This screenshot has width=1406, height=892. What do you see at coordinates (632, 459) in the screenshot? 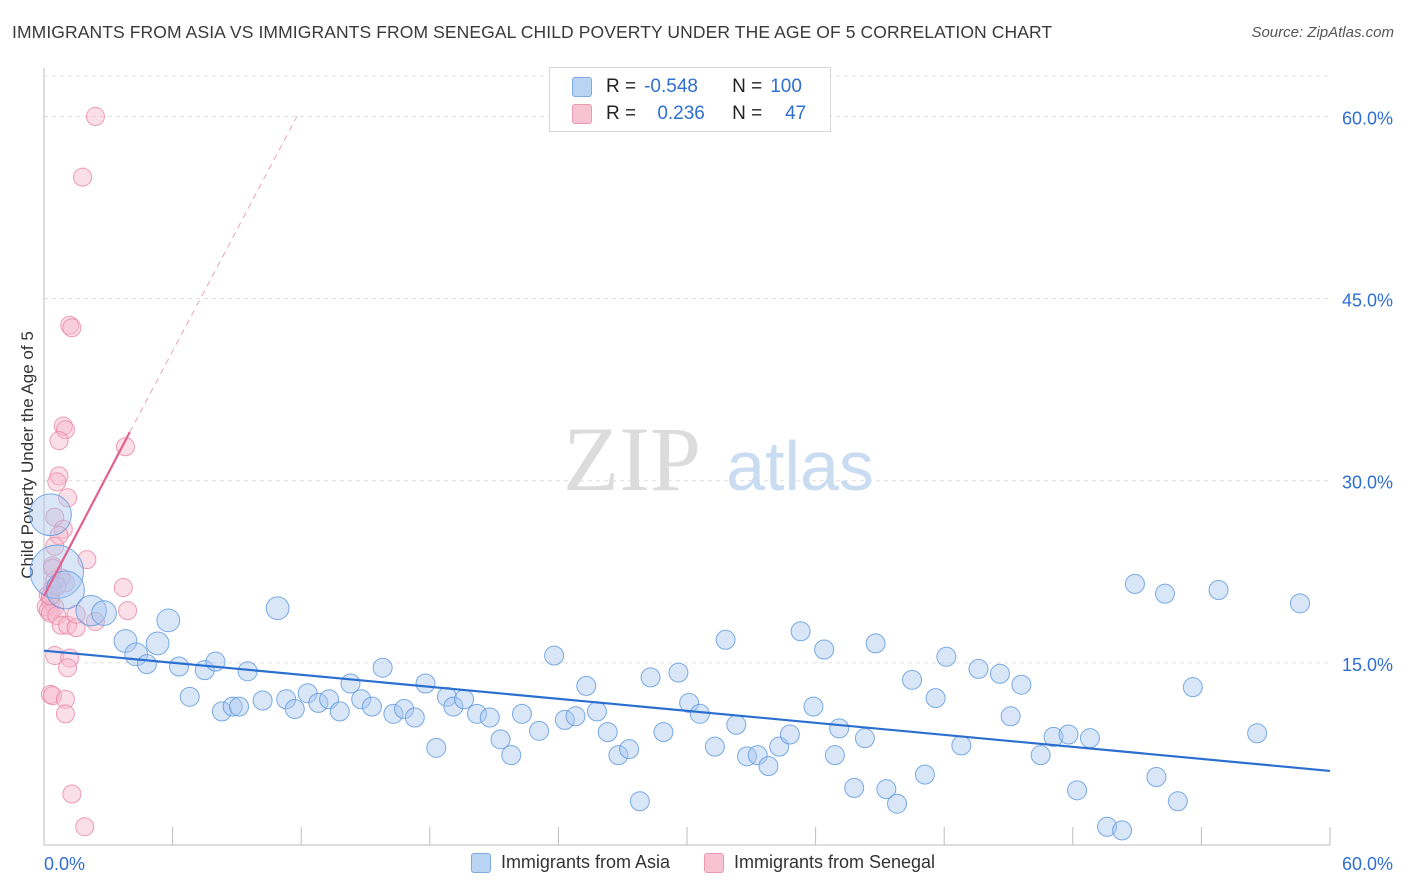
I see `watermark-zip: ZIP` at bounding box center [632, 459].